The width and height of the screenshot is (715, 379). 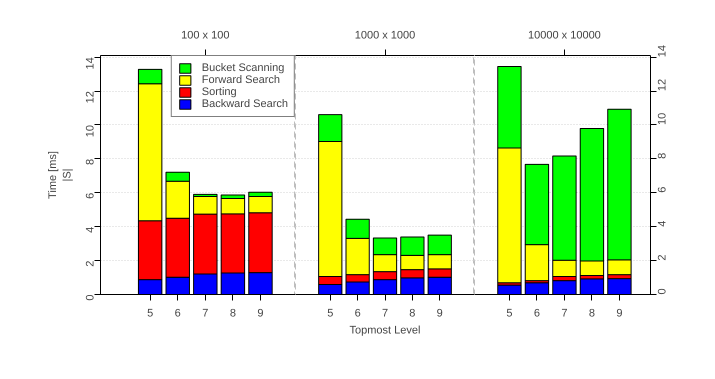 I want to click on y2-tick-label: 12, so click(x=662, y=85).